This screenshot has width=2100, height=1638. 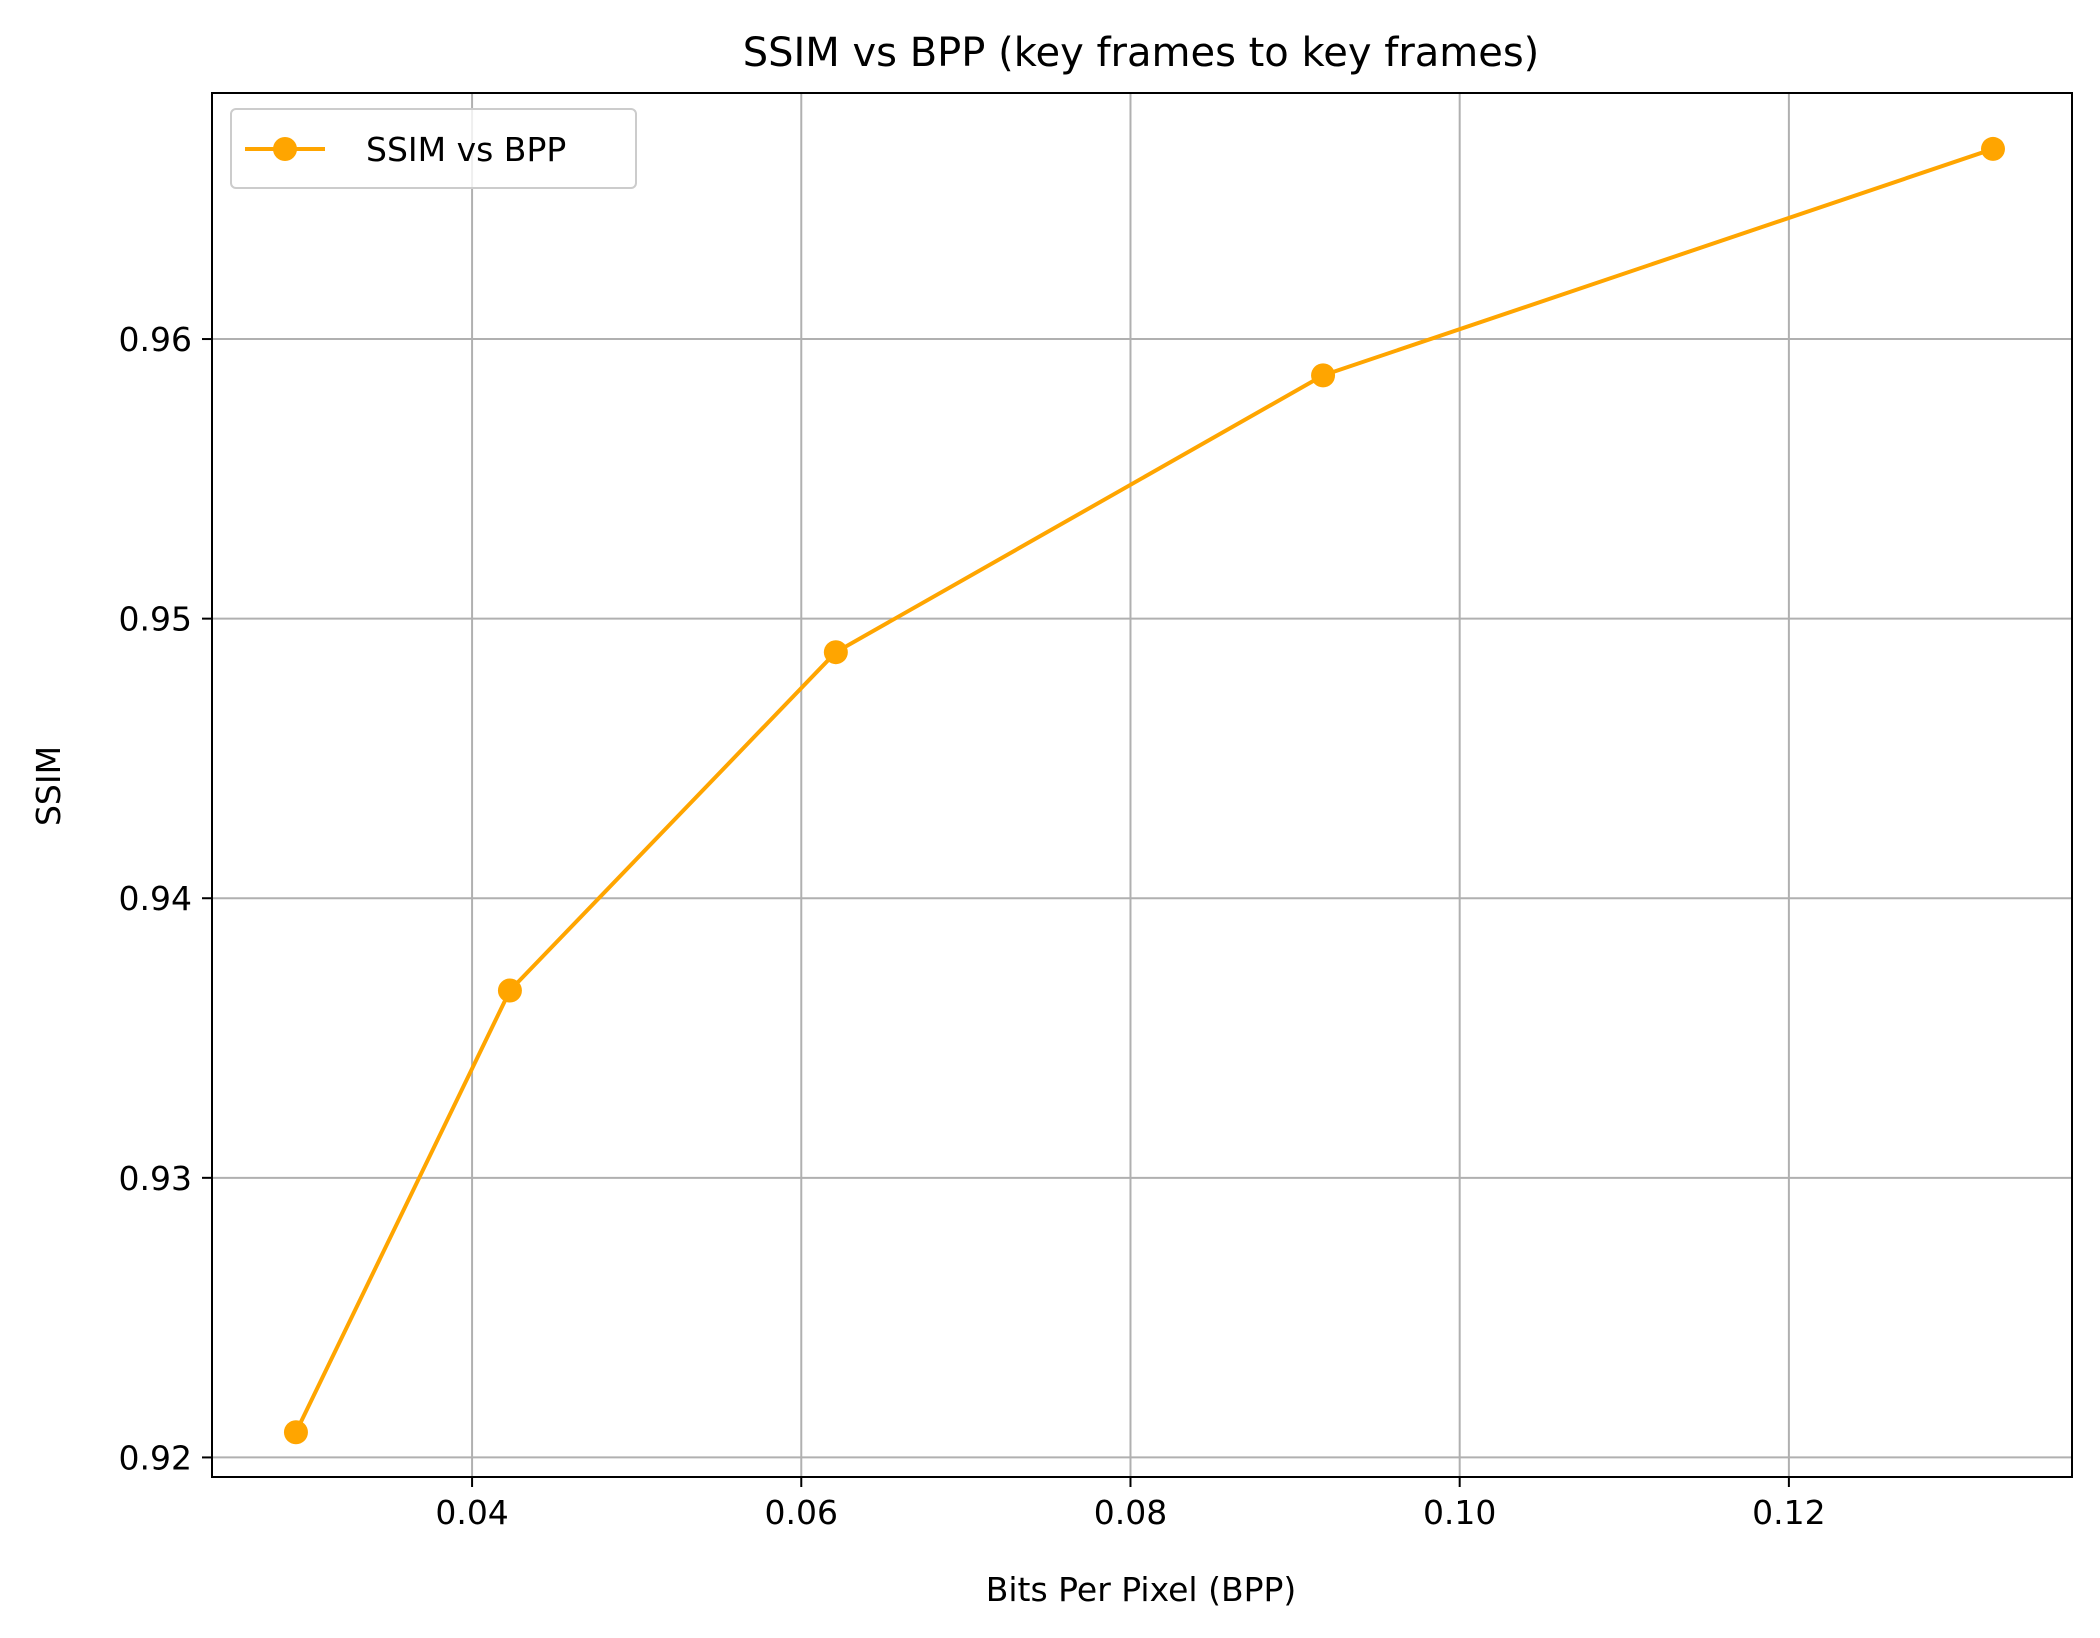 What do you see at coordinates (1459, 1512) in the screenshot?
I see `x-tick-label: 0.10` at bounding box center [1459, 1512].